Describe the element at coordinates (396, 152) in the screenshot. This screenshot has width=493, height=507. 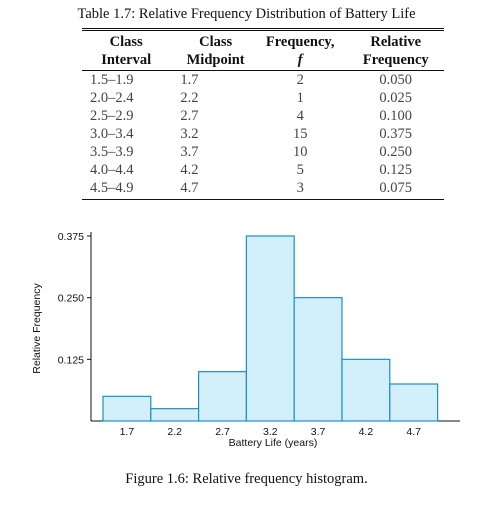
I see `cell-relative-frequency: 0.250` at that location.